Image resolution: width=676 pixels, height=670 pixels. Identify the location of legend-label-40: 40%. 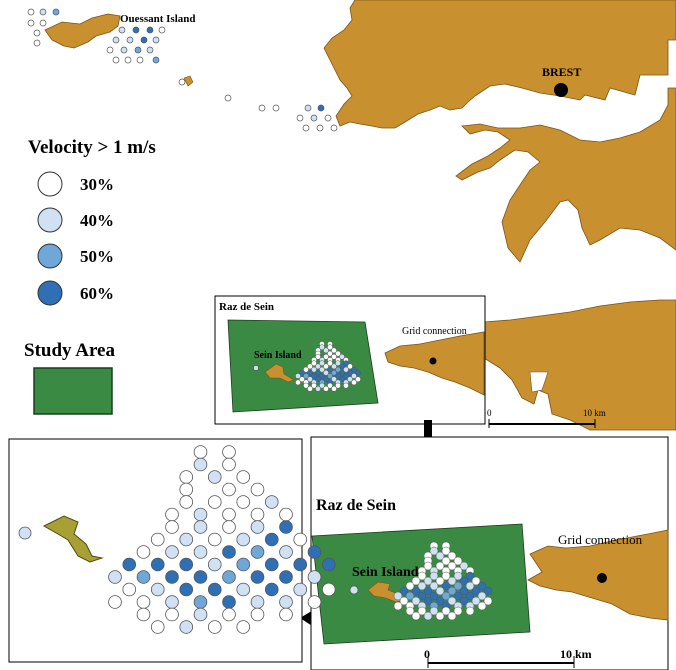
(97, 220).